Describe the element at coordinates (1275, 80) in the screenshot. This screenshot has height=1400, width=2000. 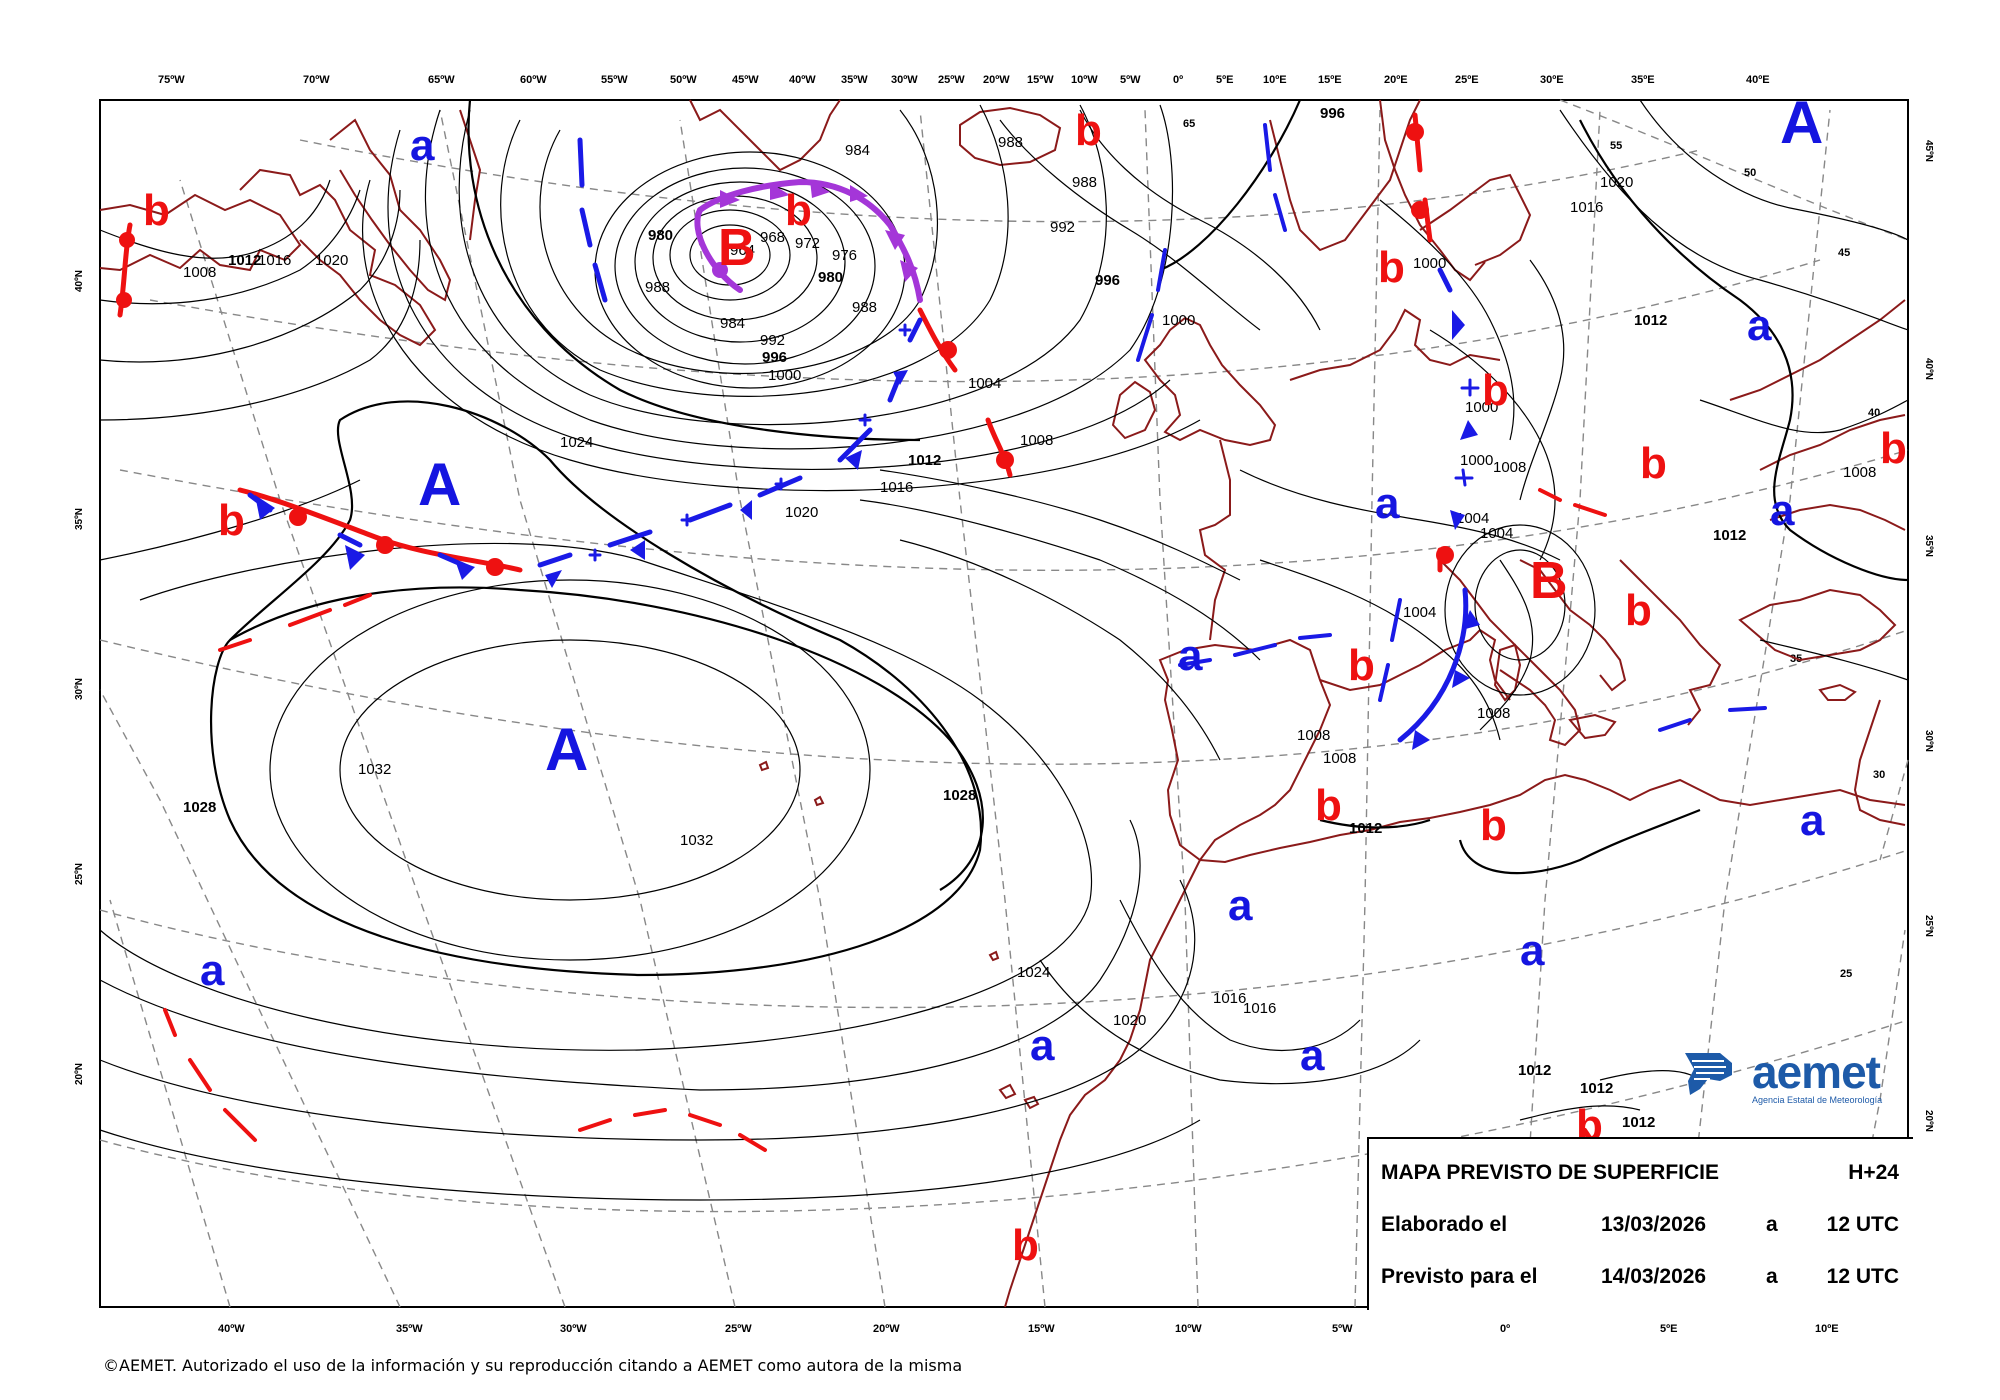
I see `lon-label: 10ºE` at that location.